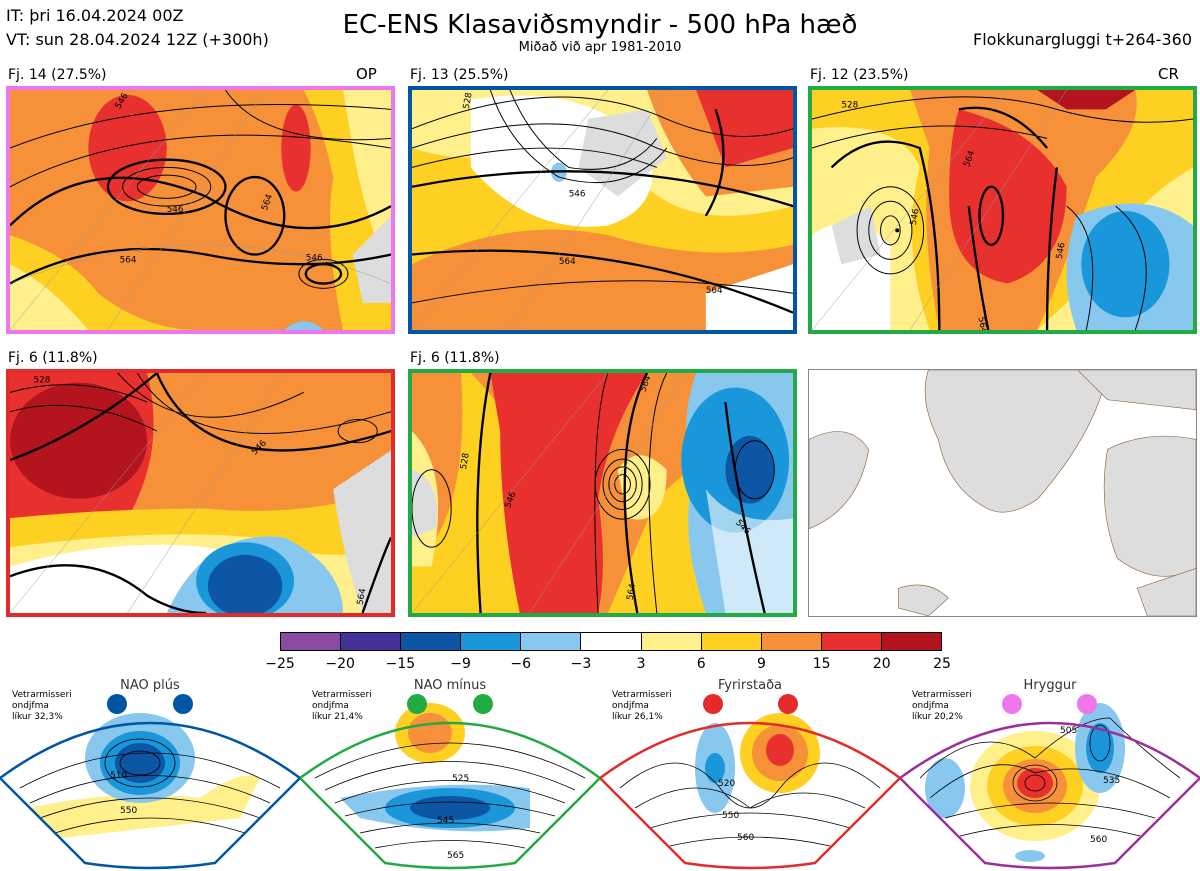 This screenshot has height=871, width=1200. I want to click on world-map-icon, so click(1002, 493).